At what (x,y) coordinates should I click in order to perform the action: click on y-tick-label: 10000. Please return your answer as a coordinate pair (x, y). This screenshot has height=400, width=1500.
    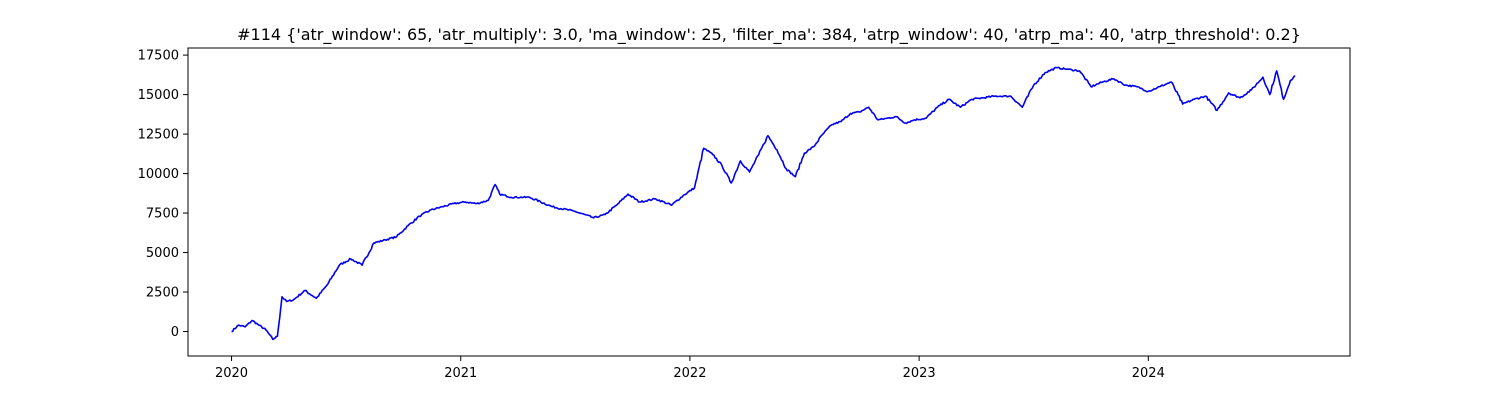
    Looking at the image, I should click on (158, 174).